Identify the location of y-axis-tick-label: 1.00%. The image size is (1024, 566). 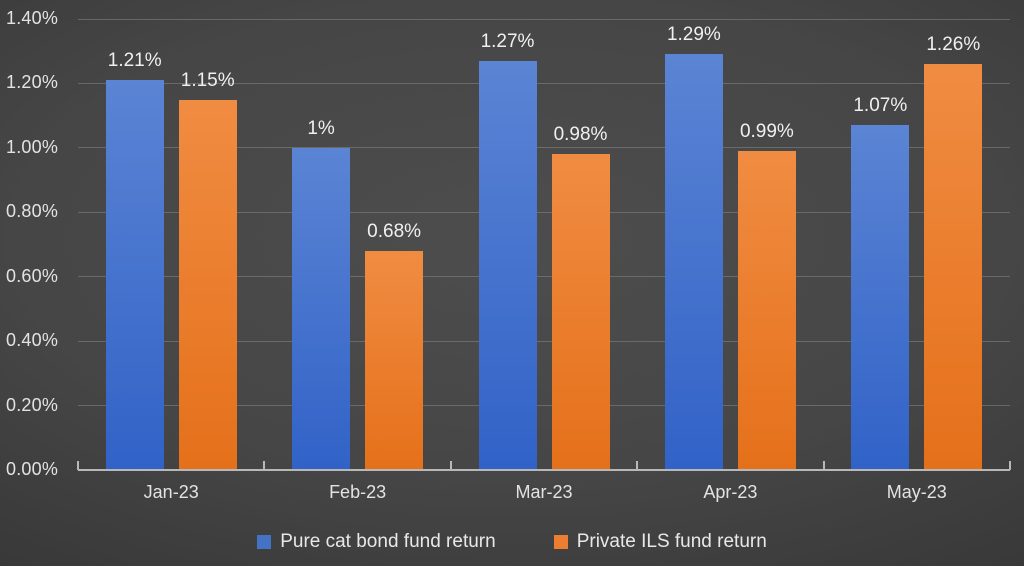
(32, 146).